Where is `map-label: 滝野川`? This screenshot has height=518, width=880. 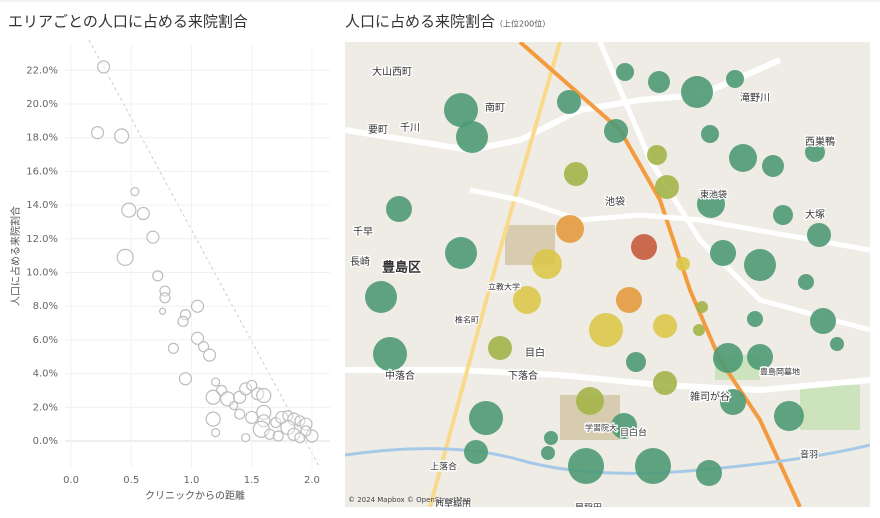
map-label: 滝野川 is located at coordinates (755, 98).